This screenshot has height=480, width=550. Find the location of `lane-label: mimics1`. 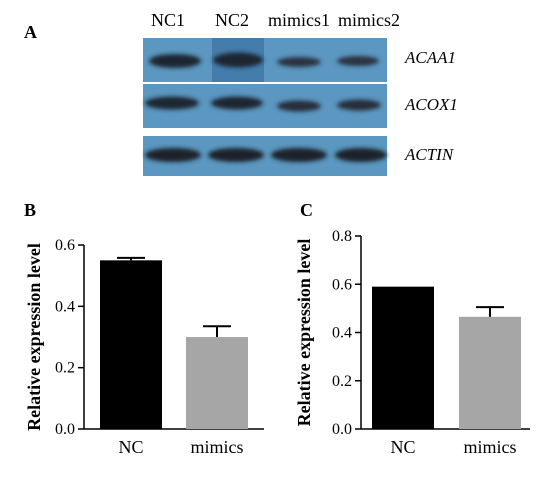

lane-label: mimics1 is located at coordinates (299, 20).